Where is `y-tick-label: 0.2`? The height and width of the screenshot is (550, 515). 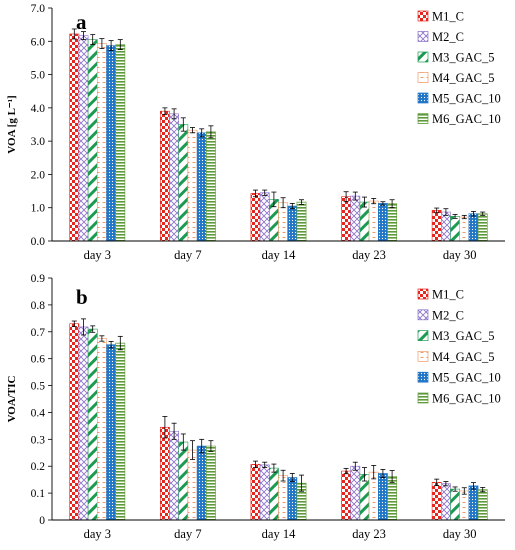 y-tick-label: 0.2 is located at coordinates (38, 467).